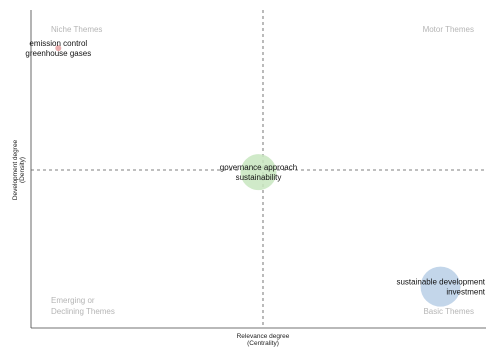  I want to click on x-axis-label: Relevance degree (Centrality), so click(263, 340).